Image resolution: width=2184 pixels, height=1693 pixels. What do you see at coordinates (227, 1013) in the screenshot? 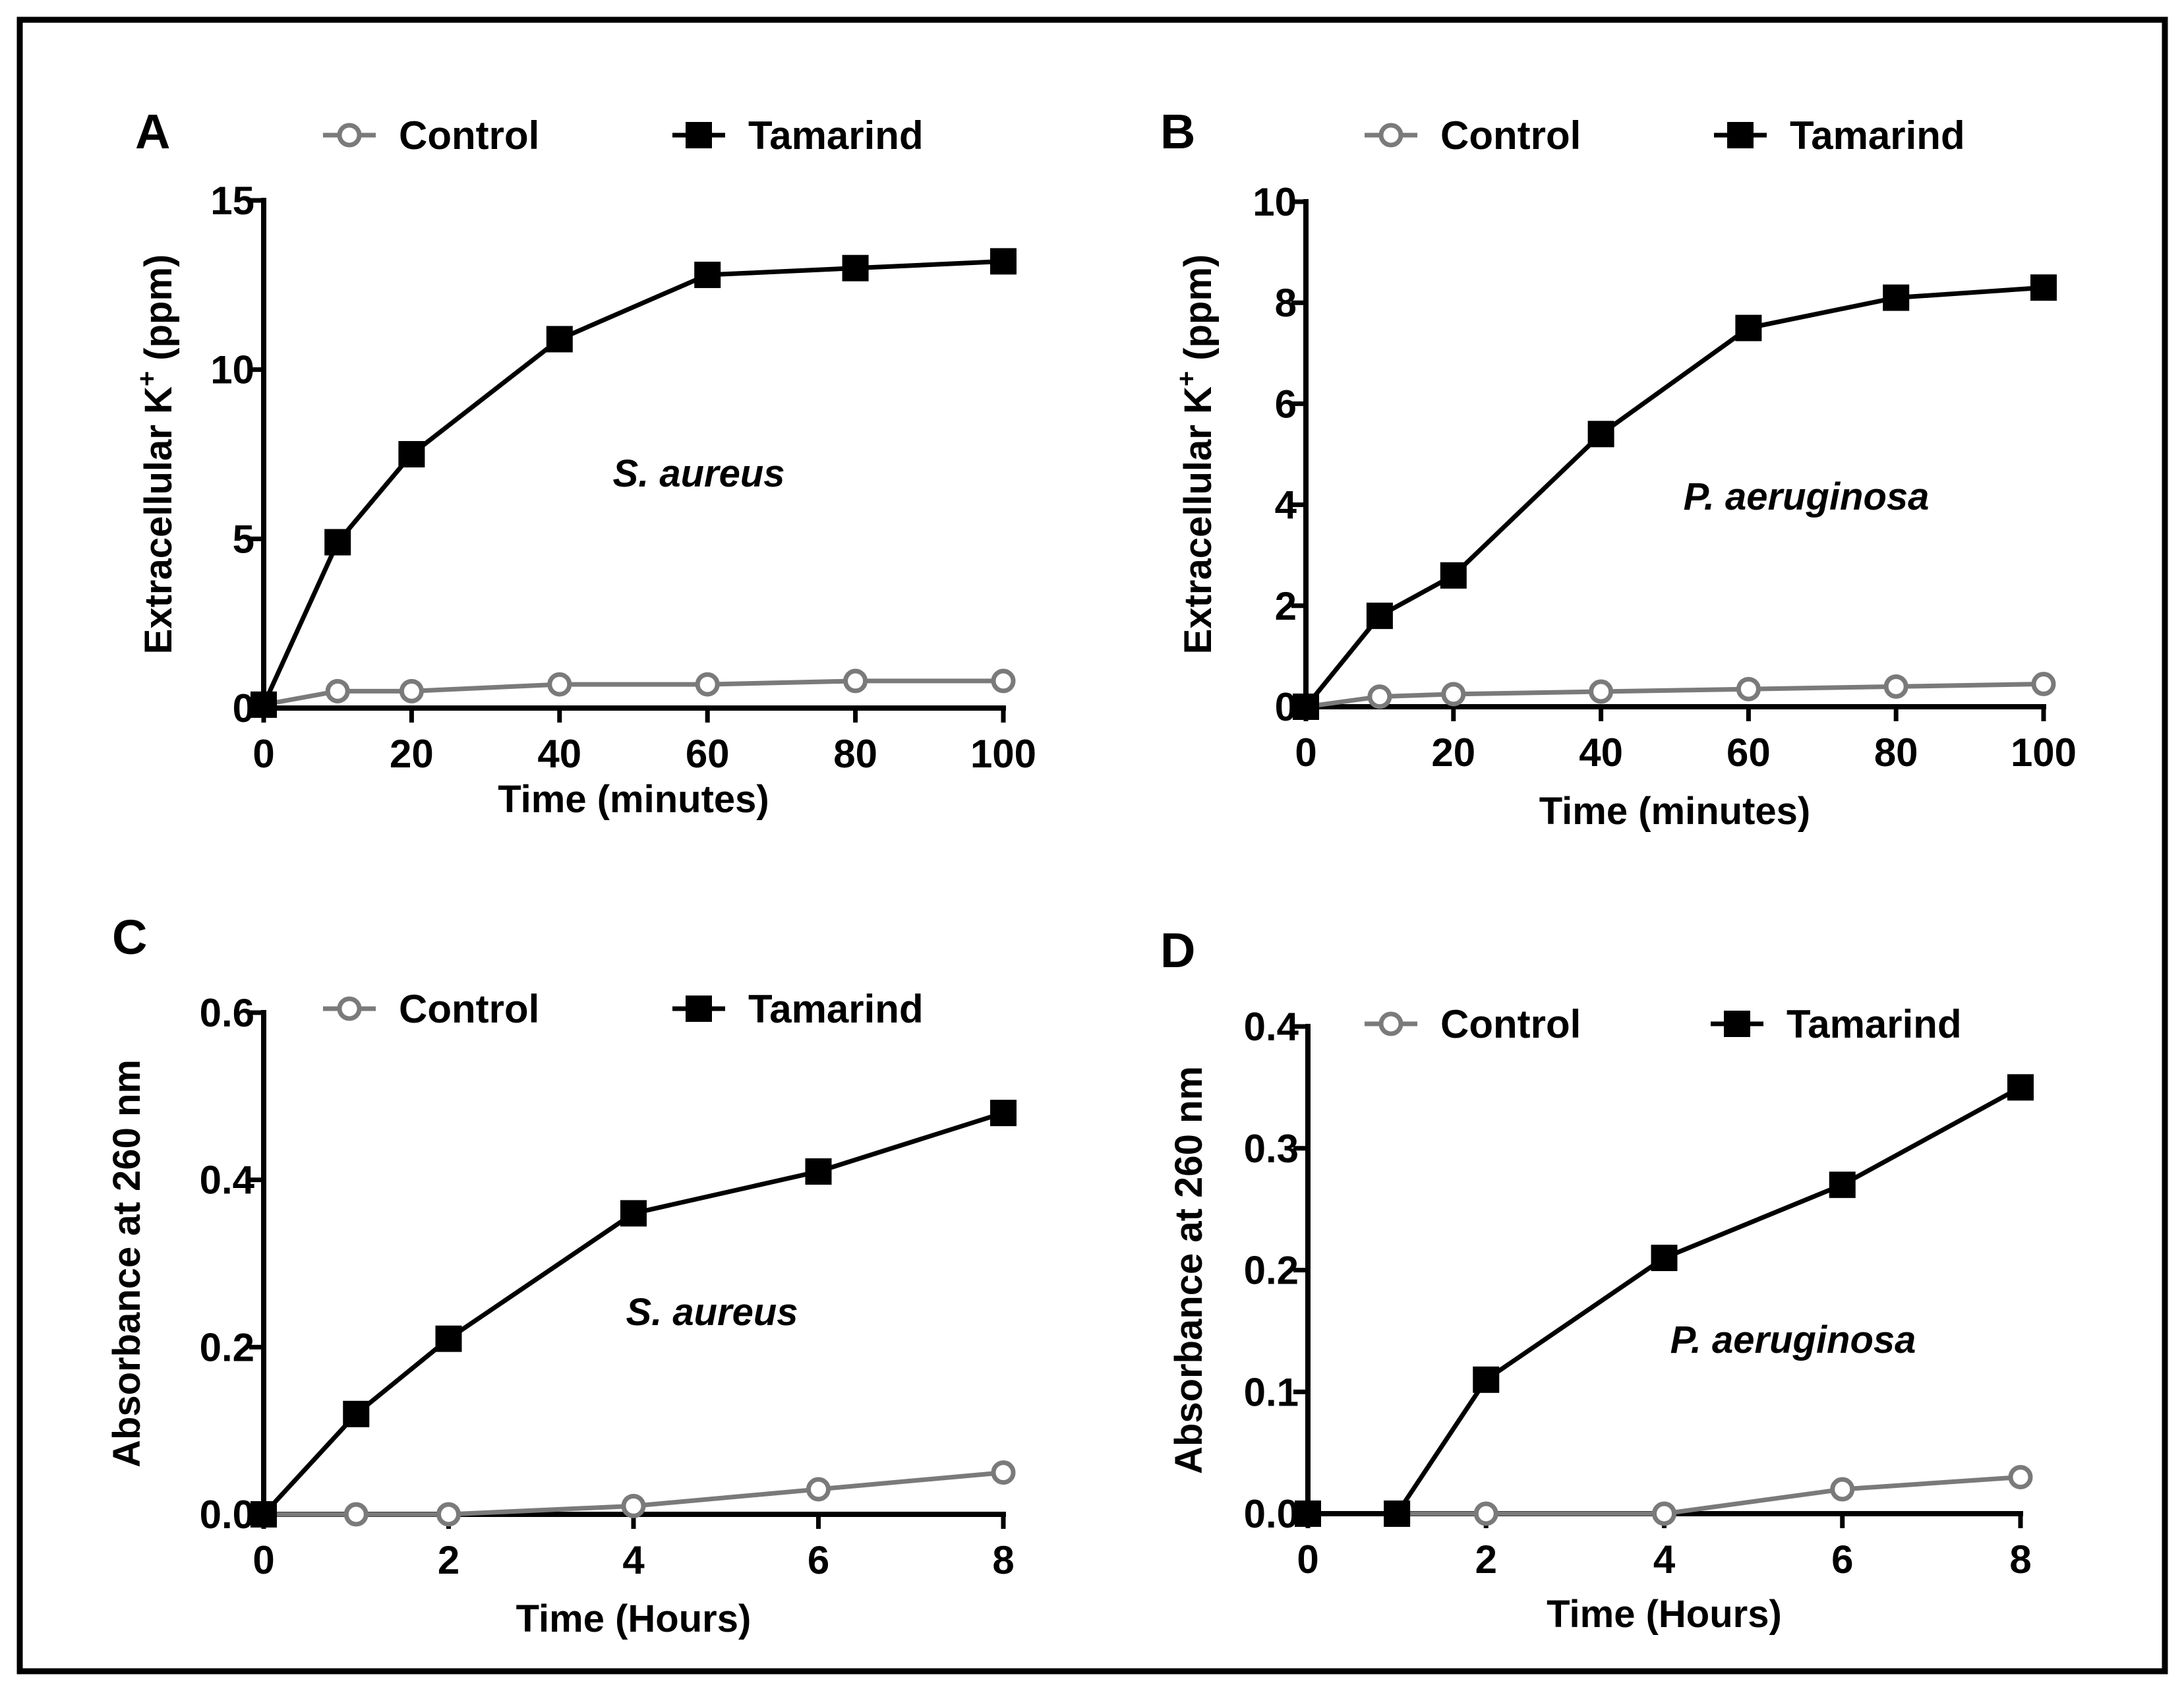
I see `y-tick-label: 0.6` at bounding box center [227, 1013].